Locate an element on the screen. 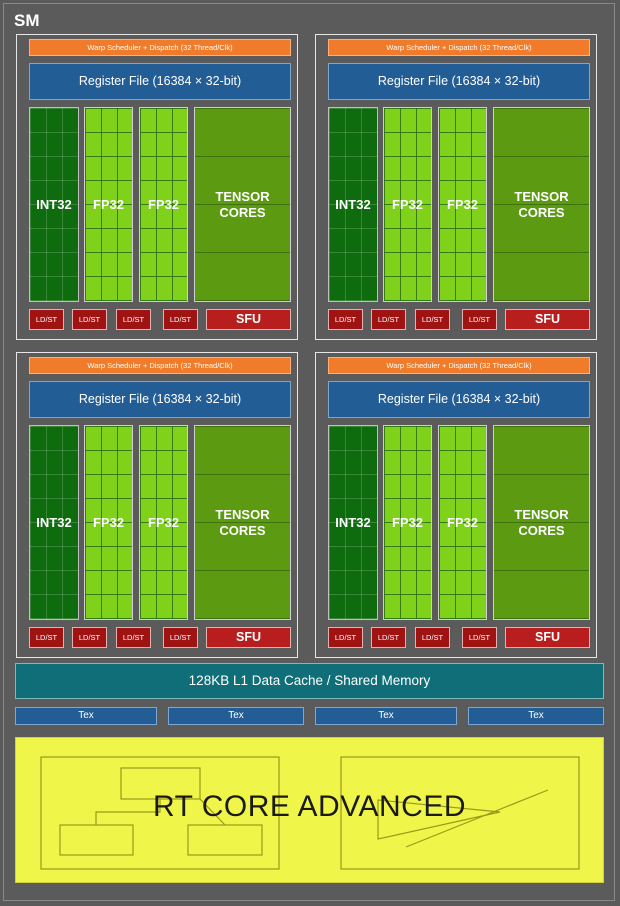  bvh-box-outline is located at coordinates (160, 813).